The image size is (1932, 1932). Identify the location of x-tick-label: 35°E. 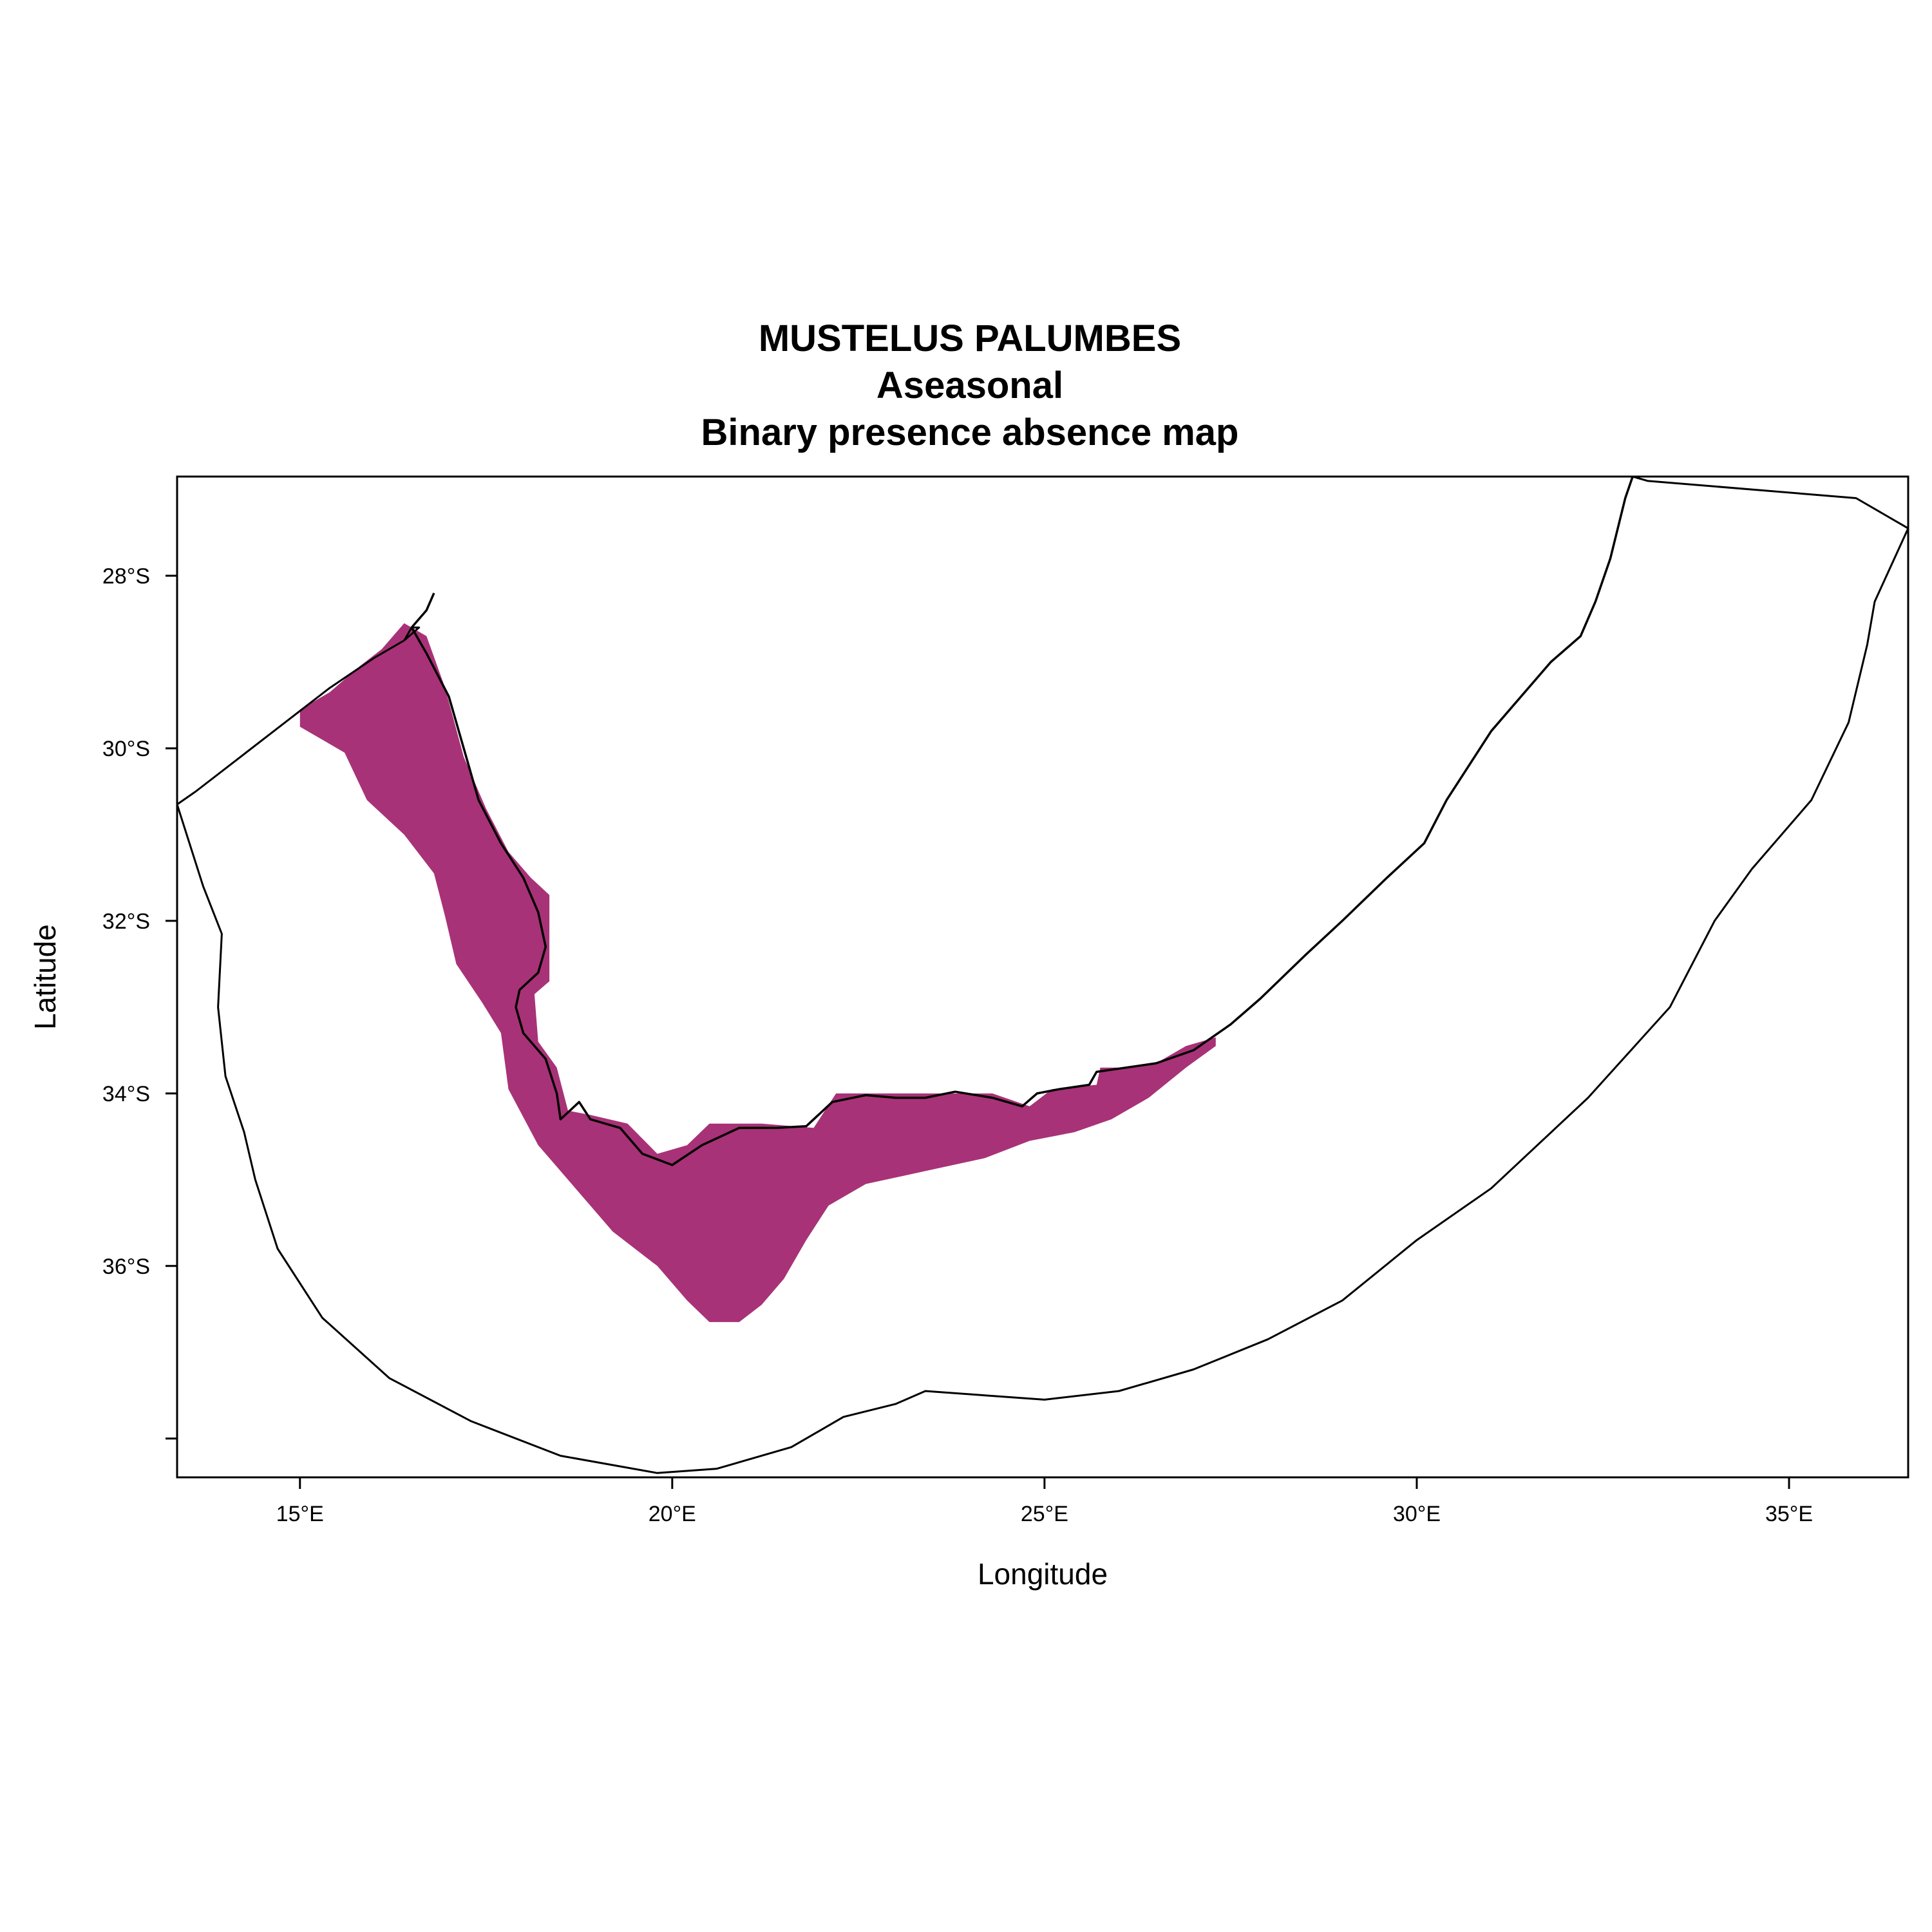
(1789, 1514).